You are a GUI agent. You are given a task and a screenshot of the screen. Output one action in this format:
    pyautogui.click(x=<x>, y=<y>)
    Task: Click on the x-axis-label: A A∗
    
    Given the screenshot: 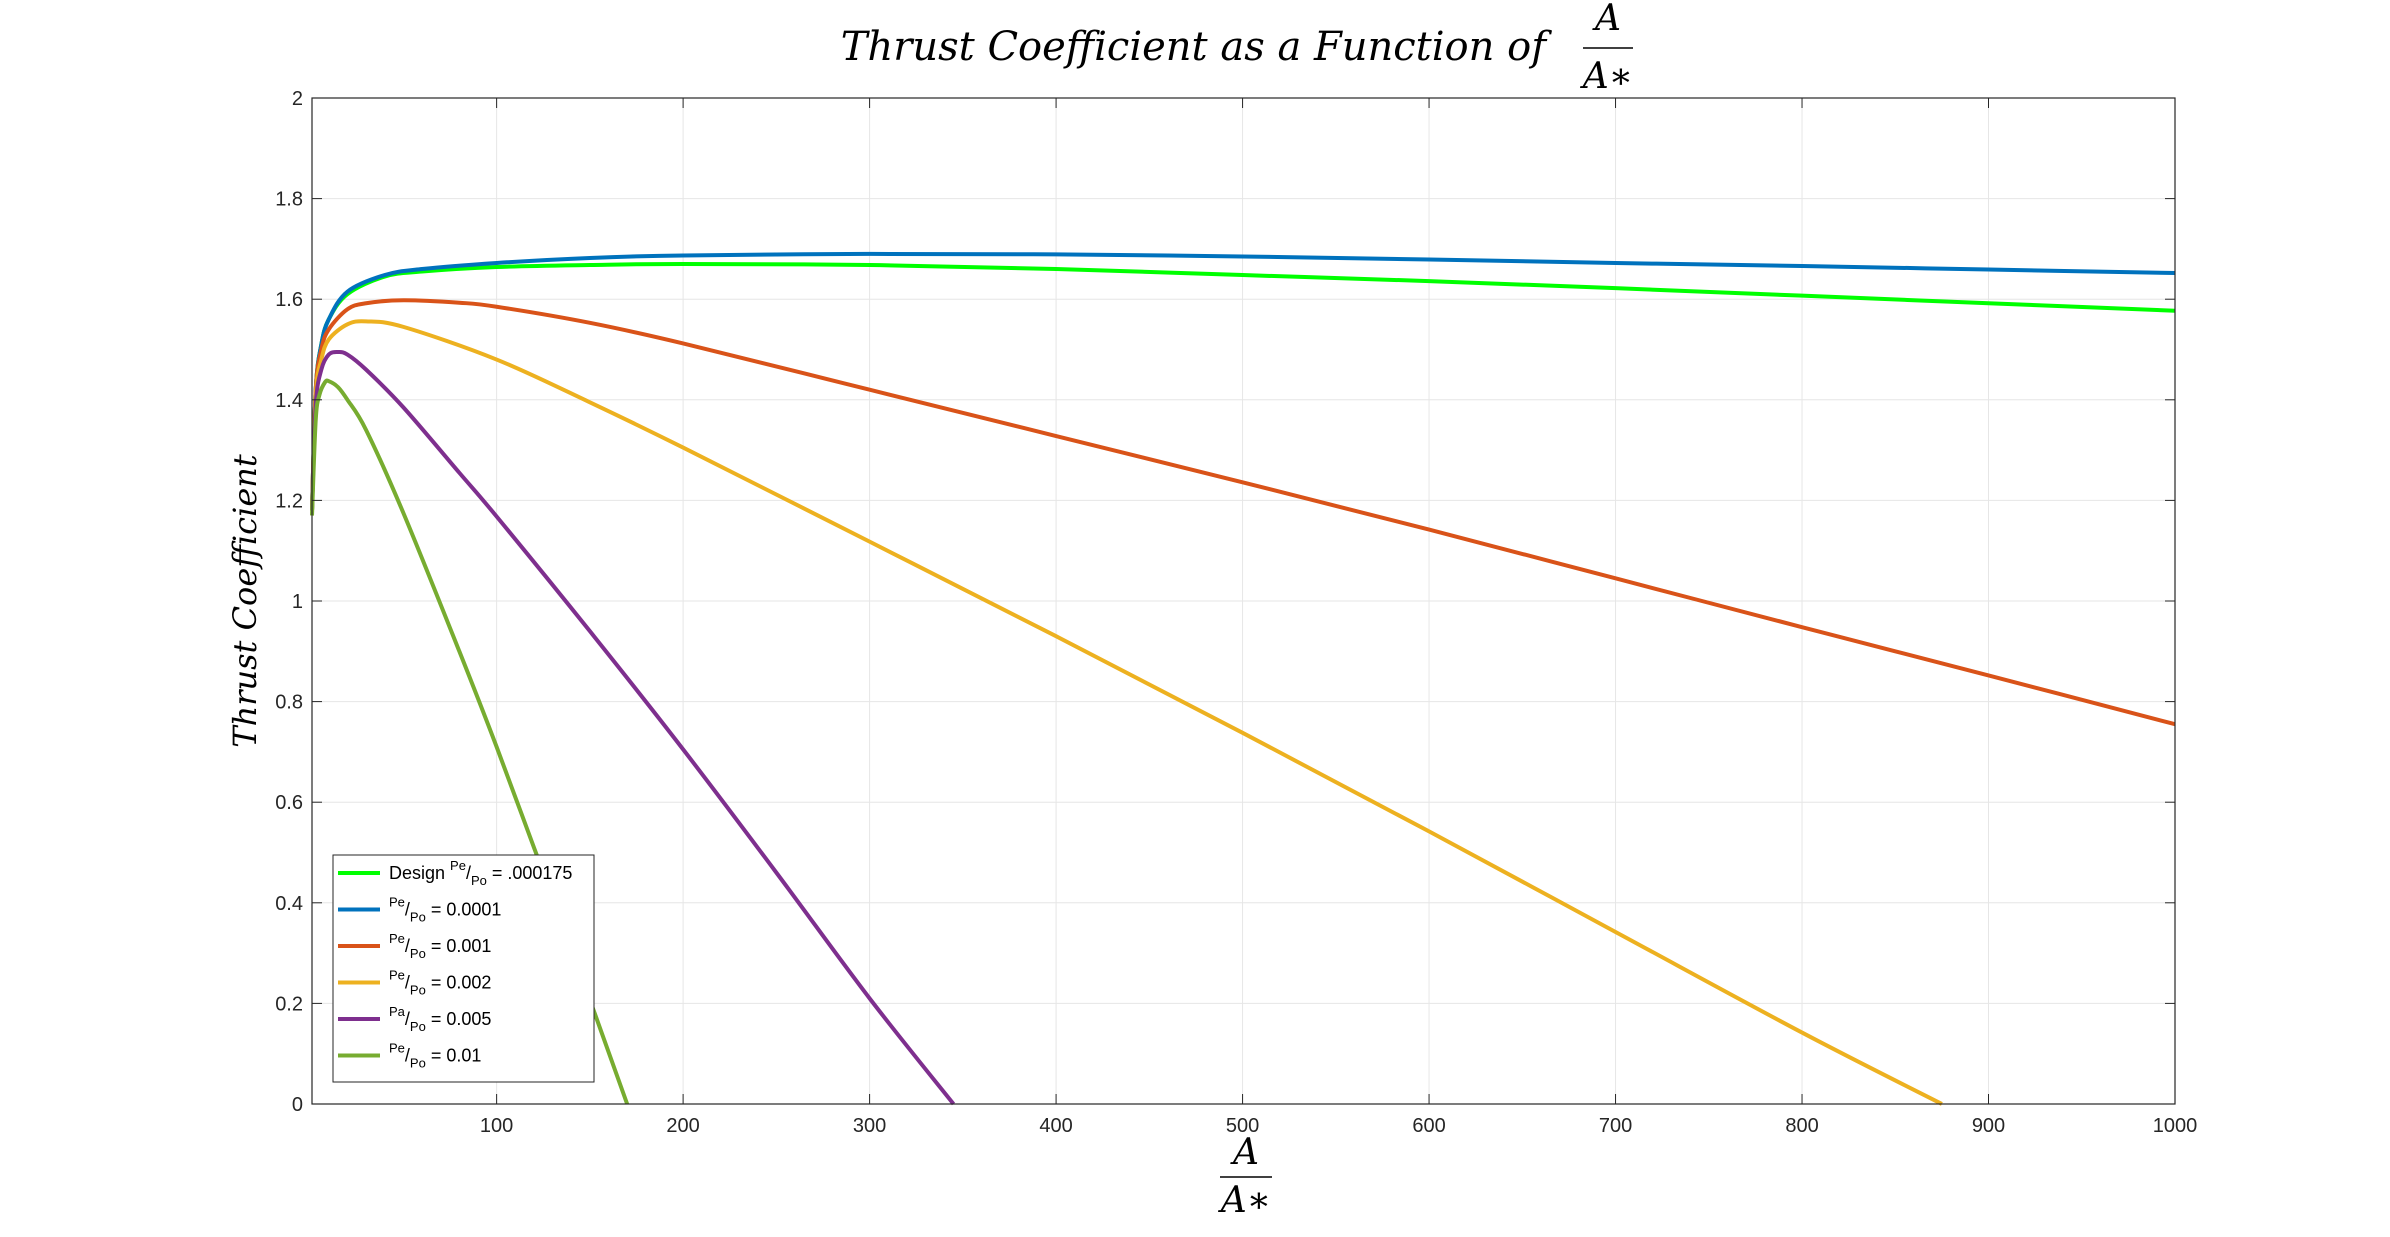 What is the action you would take?
    pyautogui.click(x=1245, y=1176)
    